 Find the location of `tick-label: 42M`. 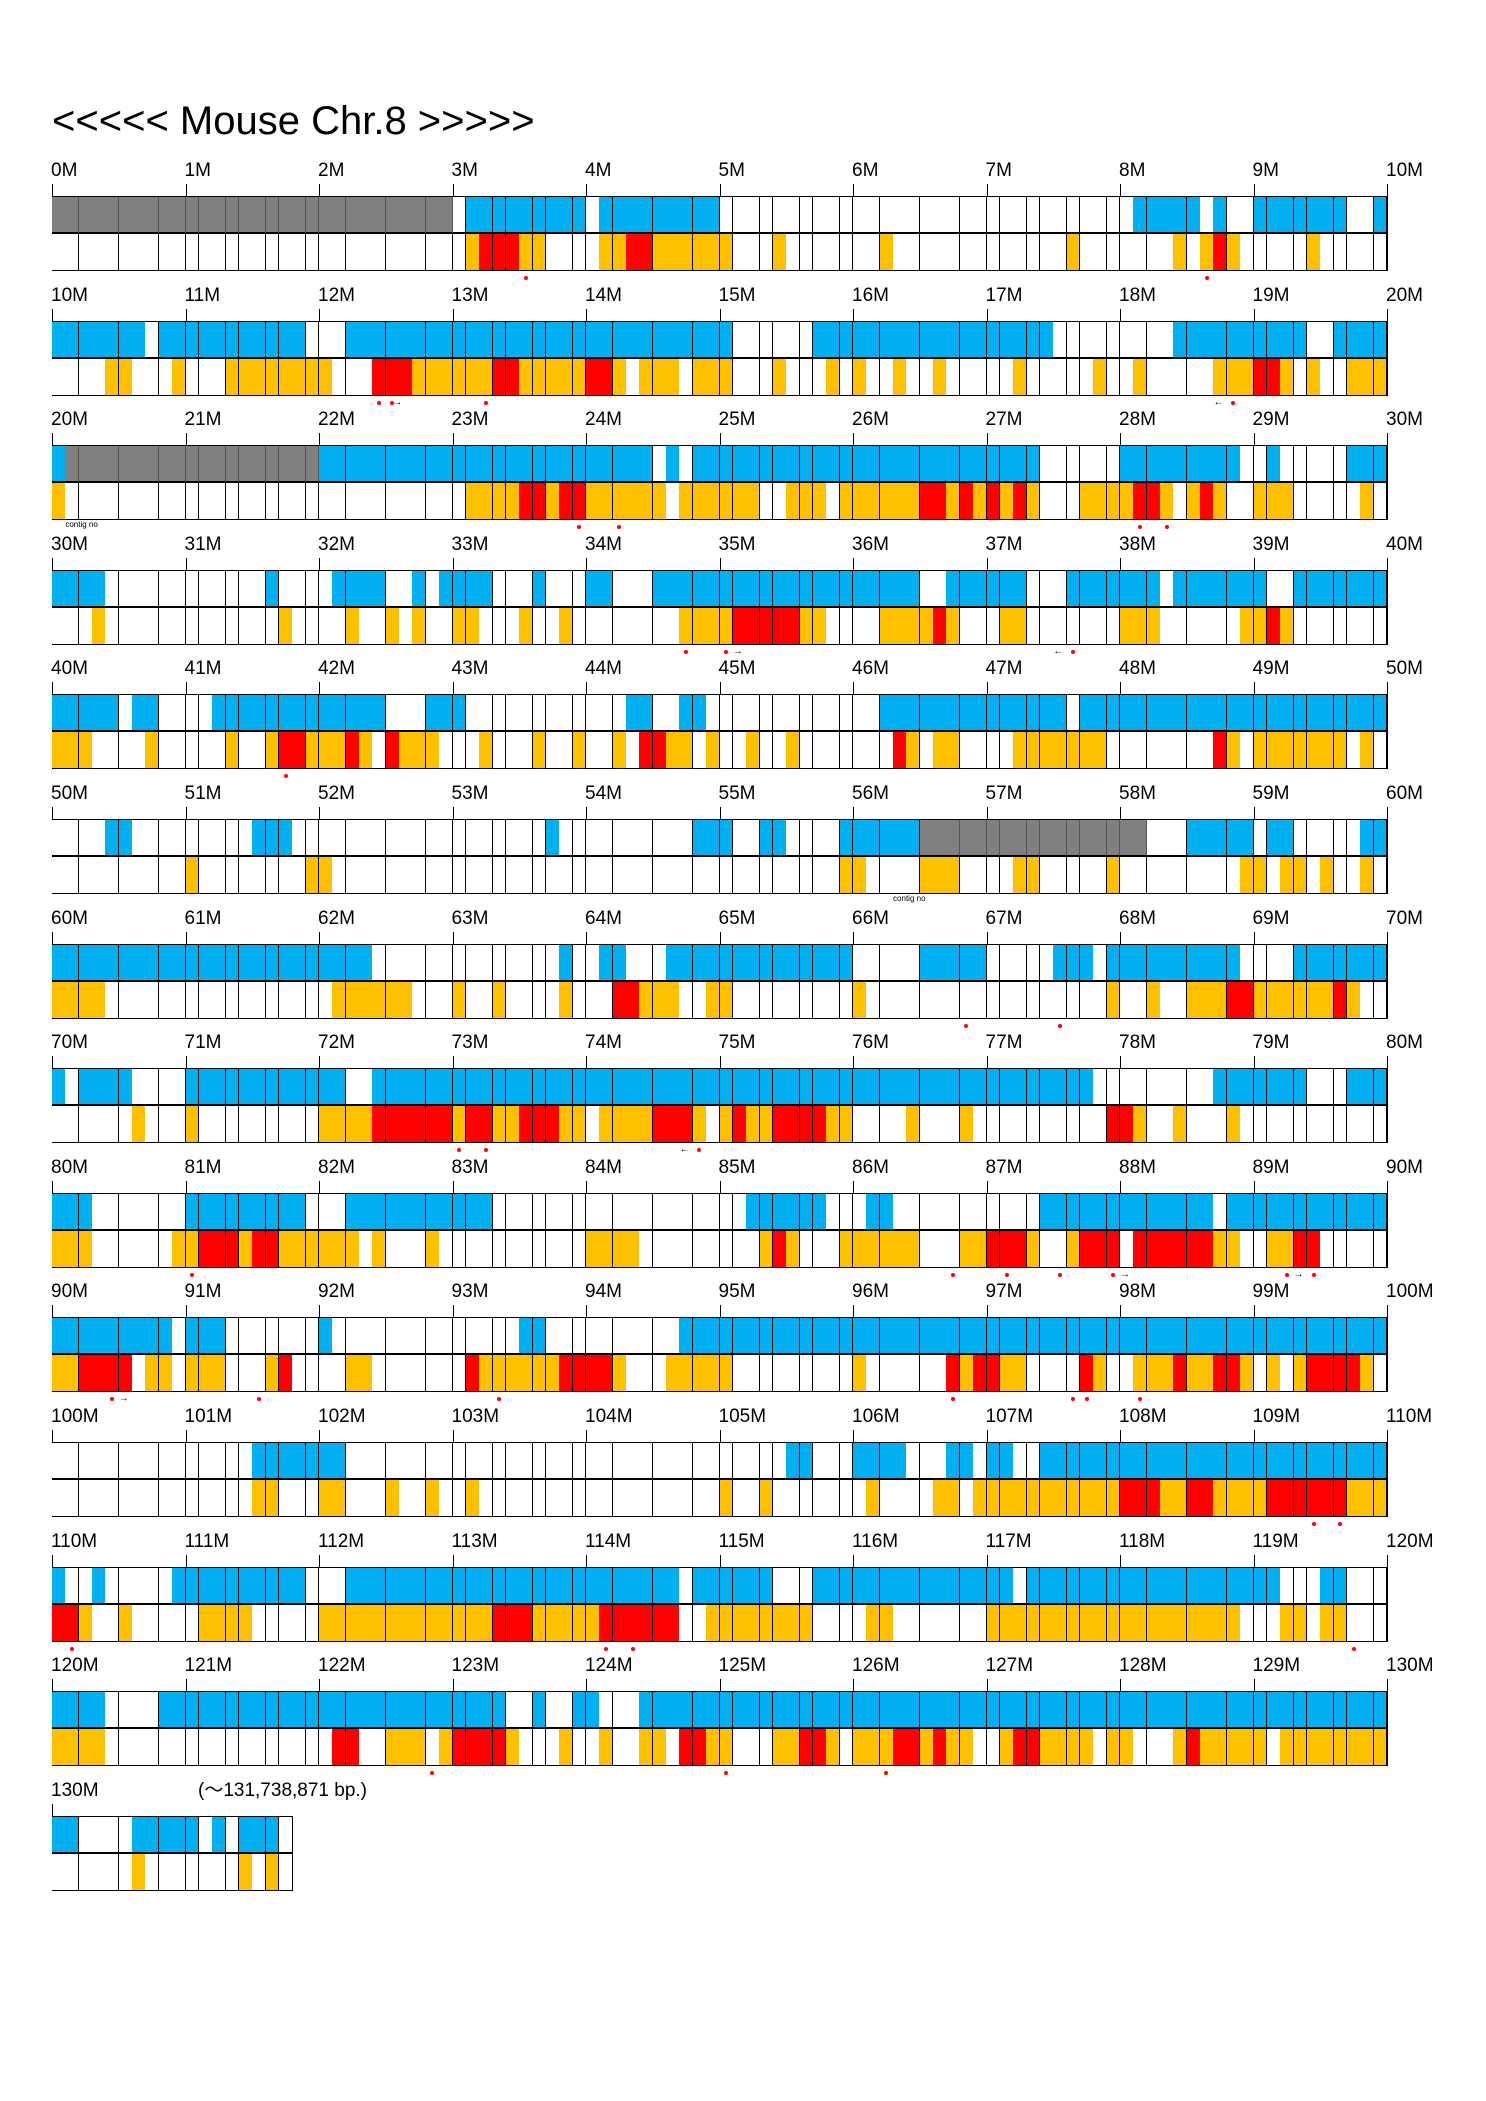

tick-label: 42M is located at coordinates (336, 669).